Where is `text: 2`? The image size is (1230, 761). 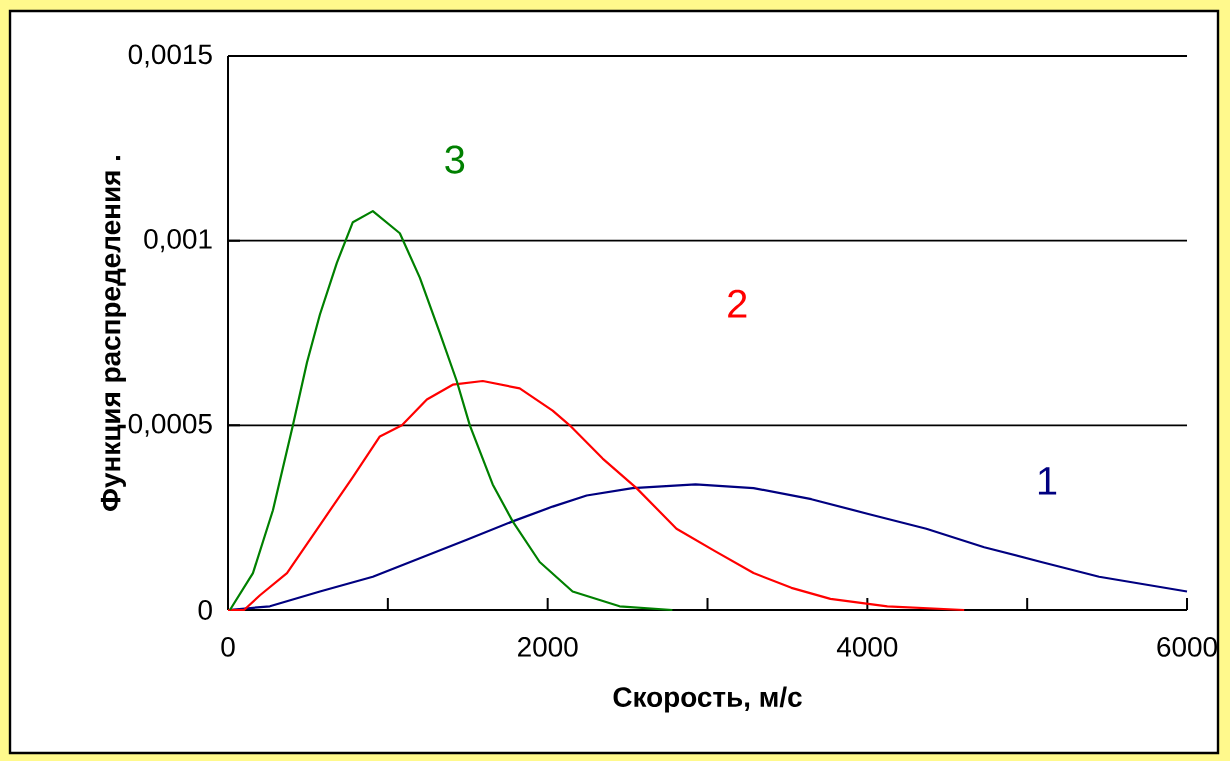
text: 2 is located at coordinates (737, 303).